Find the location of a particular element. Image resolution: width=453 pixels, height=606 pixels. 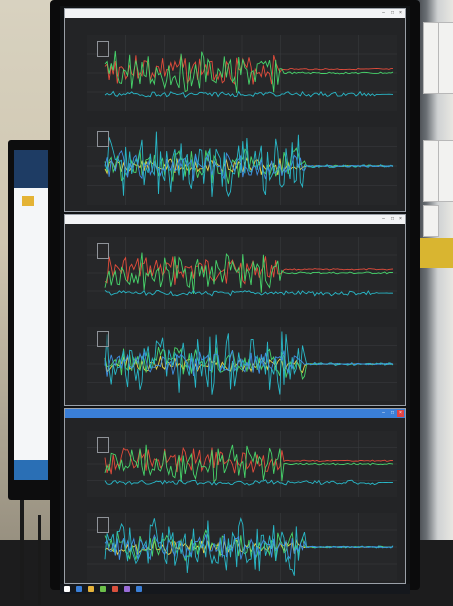

bookshelf is located at coordinates (434, 303).